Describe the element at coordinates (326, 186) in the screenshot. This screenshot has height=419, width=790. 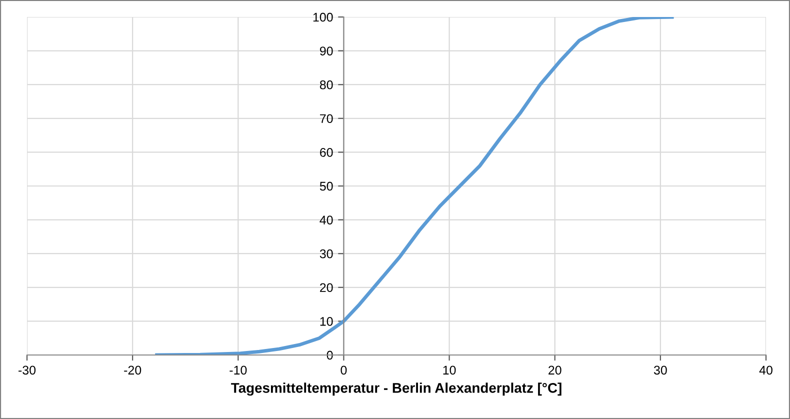
I see `y-tick-label: 50` at that location.